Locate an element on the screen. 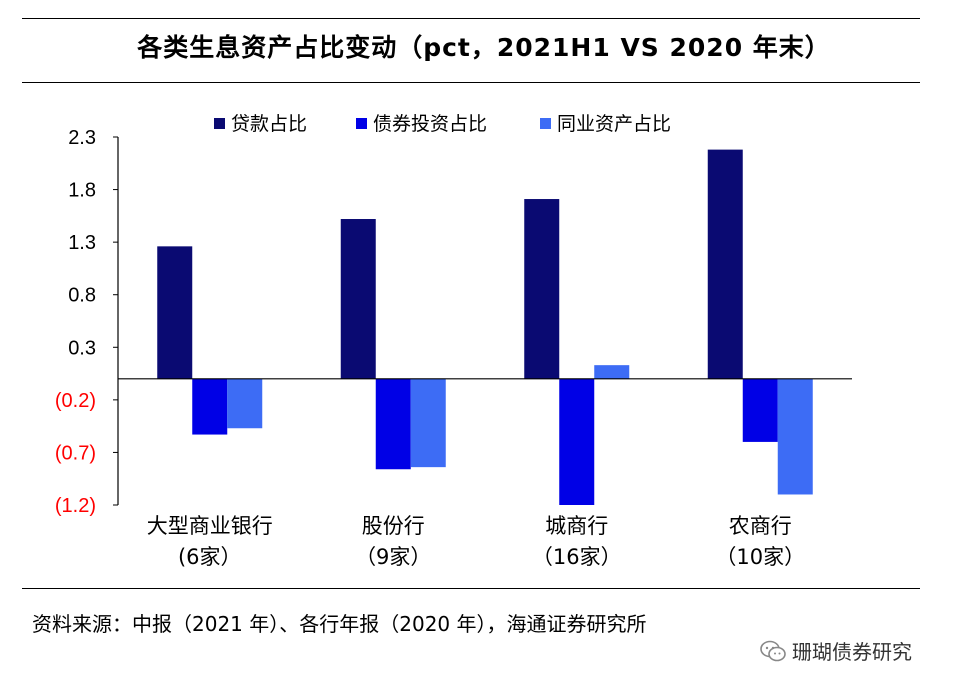 Image resolution: width=968 pixels, height=691 pixels. x-category-sublabel: （9家） is located at coordinates (393, 557).